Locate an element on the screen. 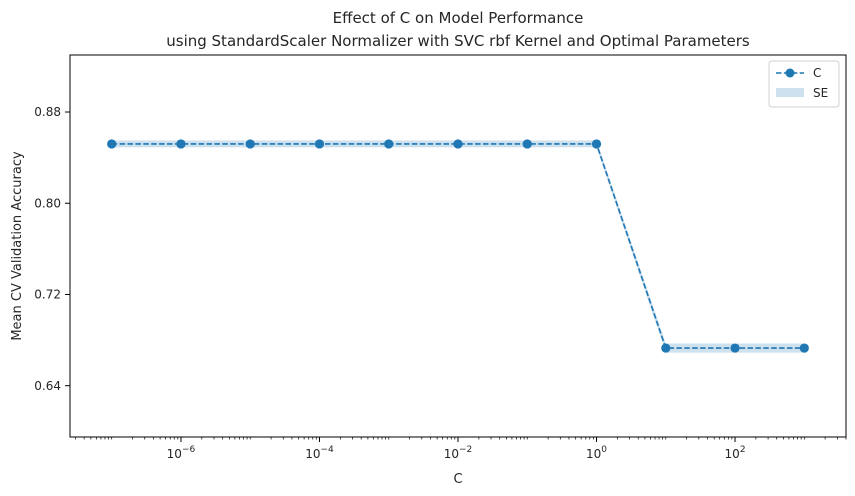 This screenshot has height=496, width=855. x-tick-label: 10⁻⁴ is located at coordinates (319, 453).